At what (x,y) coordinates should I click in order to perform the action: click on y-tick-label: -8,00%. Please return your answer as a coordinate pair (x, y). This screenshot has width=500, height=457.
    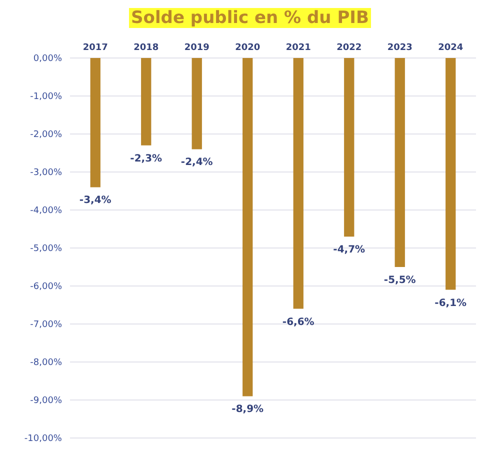
    Looking at the image, I should click on (46, 363).